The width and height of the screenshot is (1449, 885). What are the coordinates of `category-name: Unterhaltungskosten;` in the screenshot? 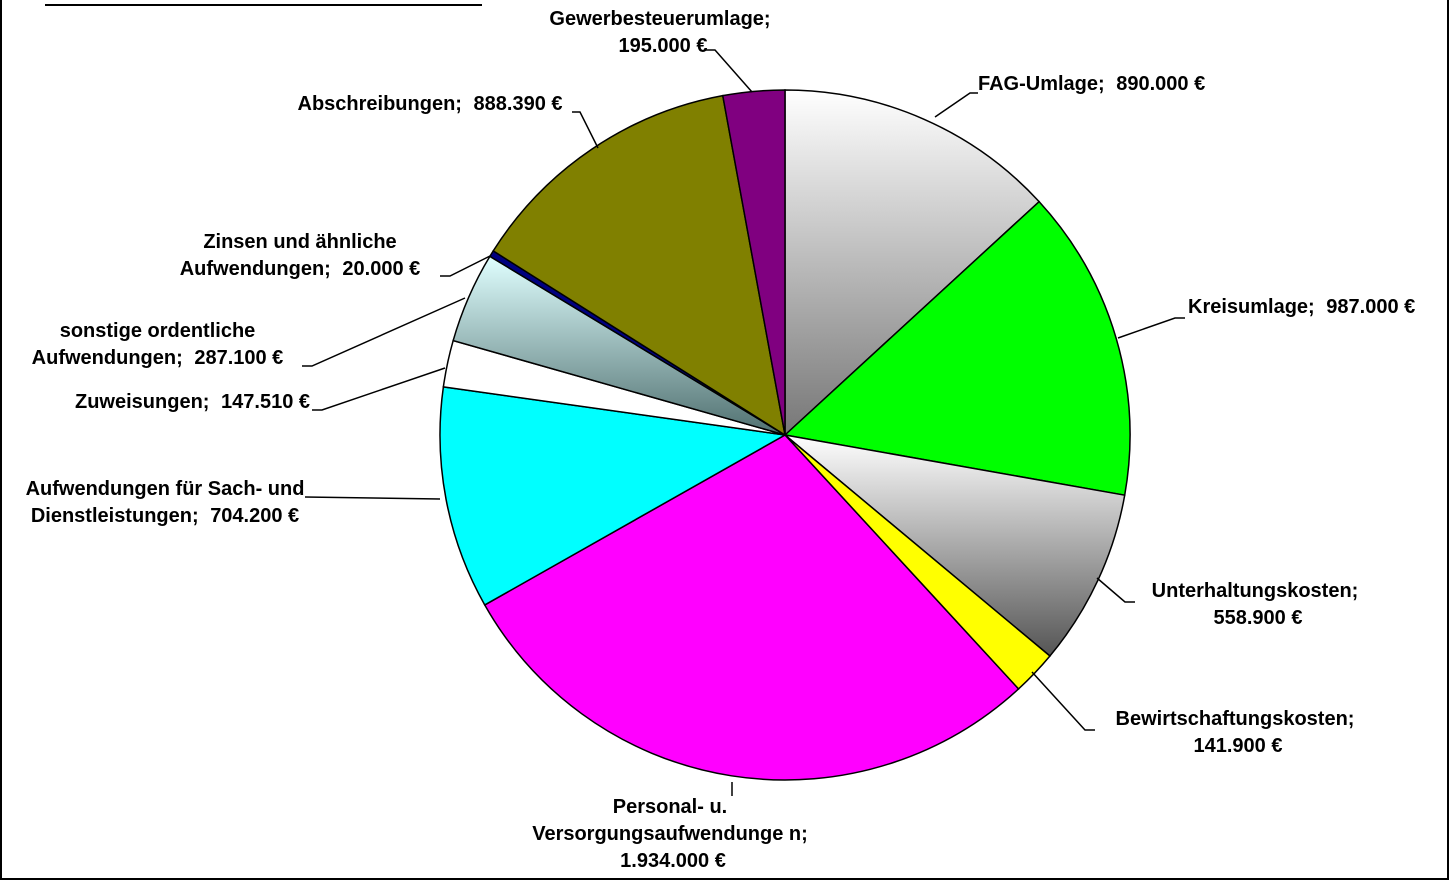 It's located at (1255, 591).